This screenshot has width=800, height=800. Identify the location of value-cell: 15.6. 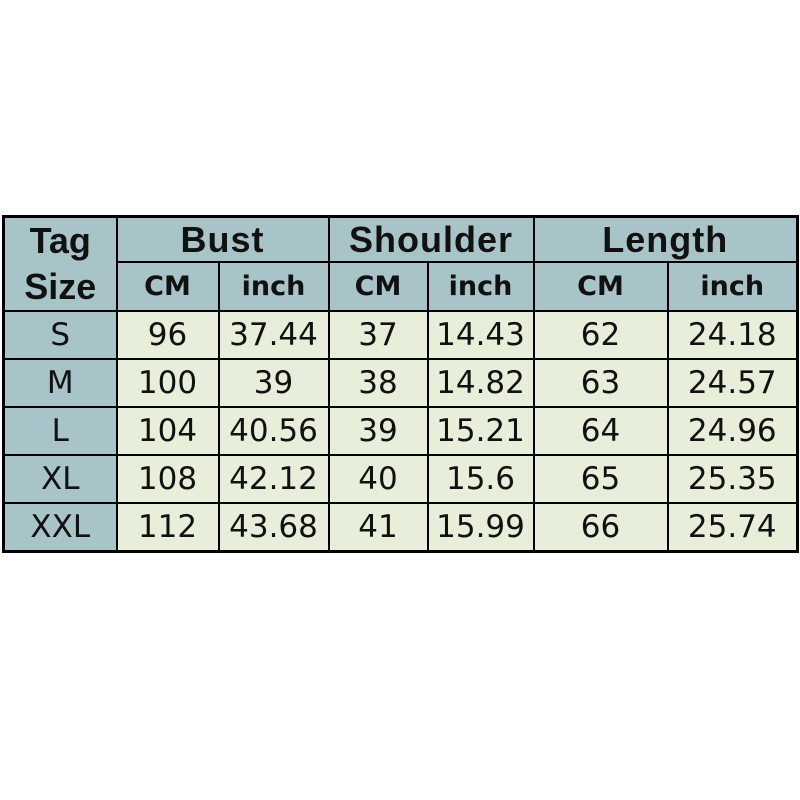
(480, 479).